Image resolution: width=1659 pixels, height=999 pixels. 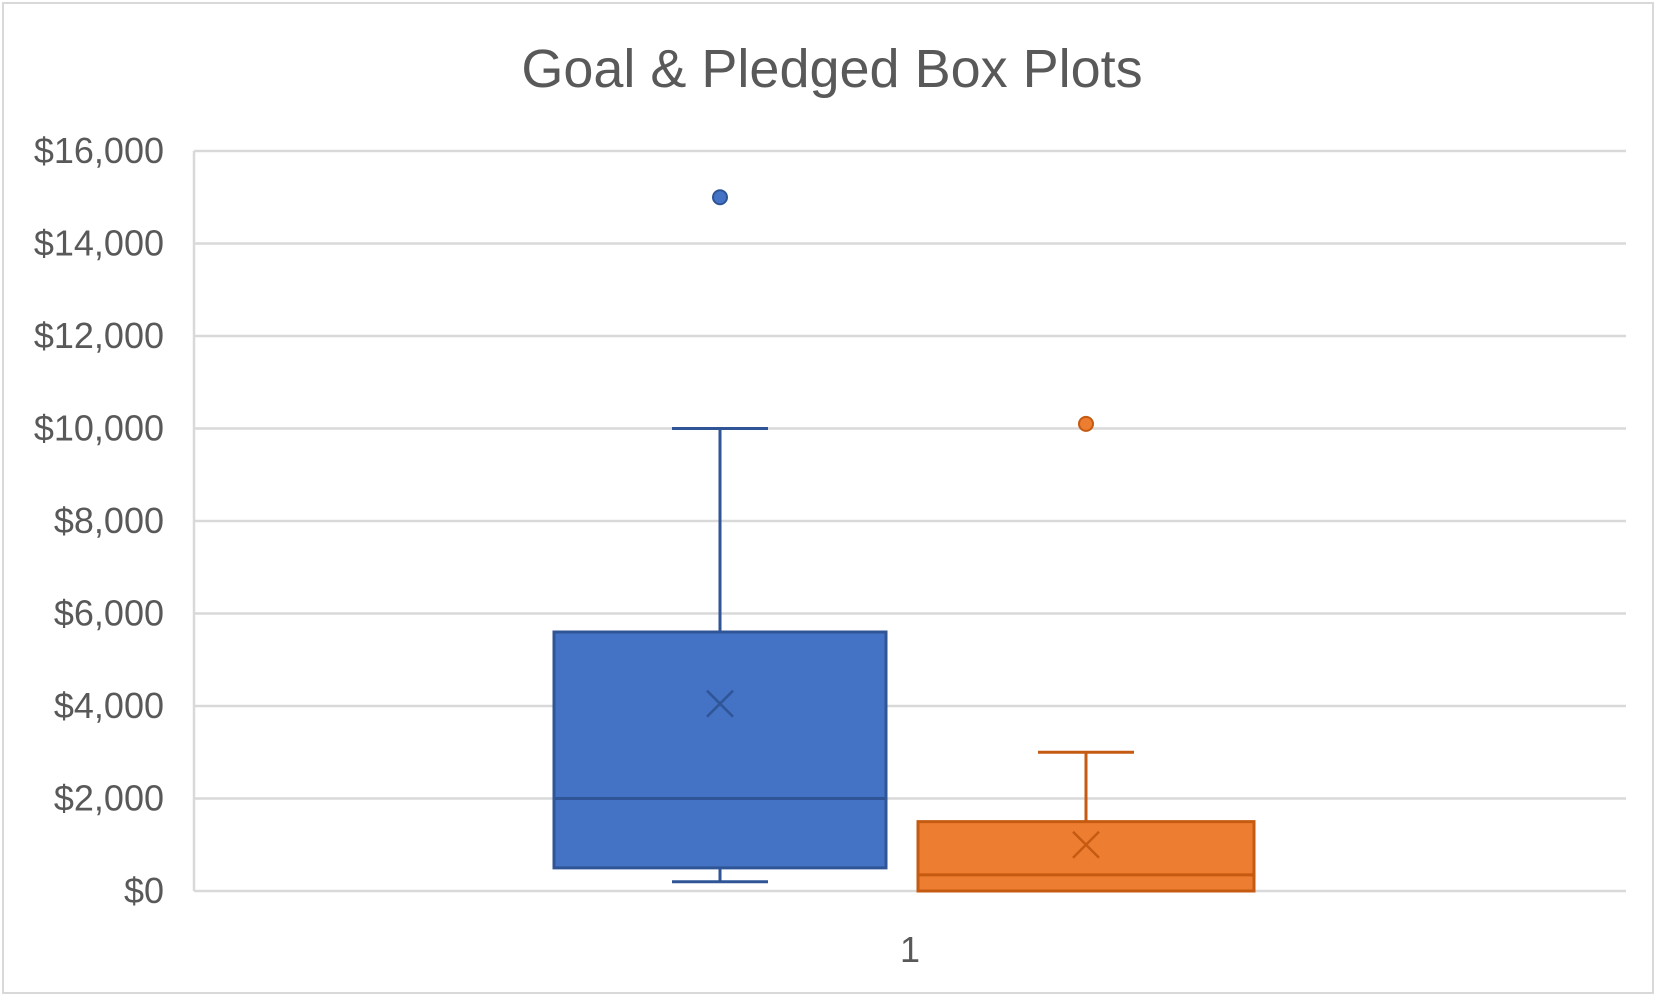 I want to click on y-tick-label: $8,000, so click(x=109, y=520).